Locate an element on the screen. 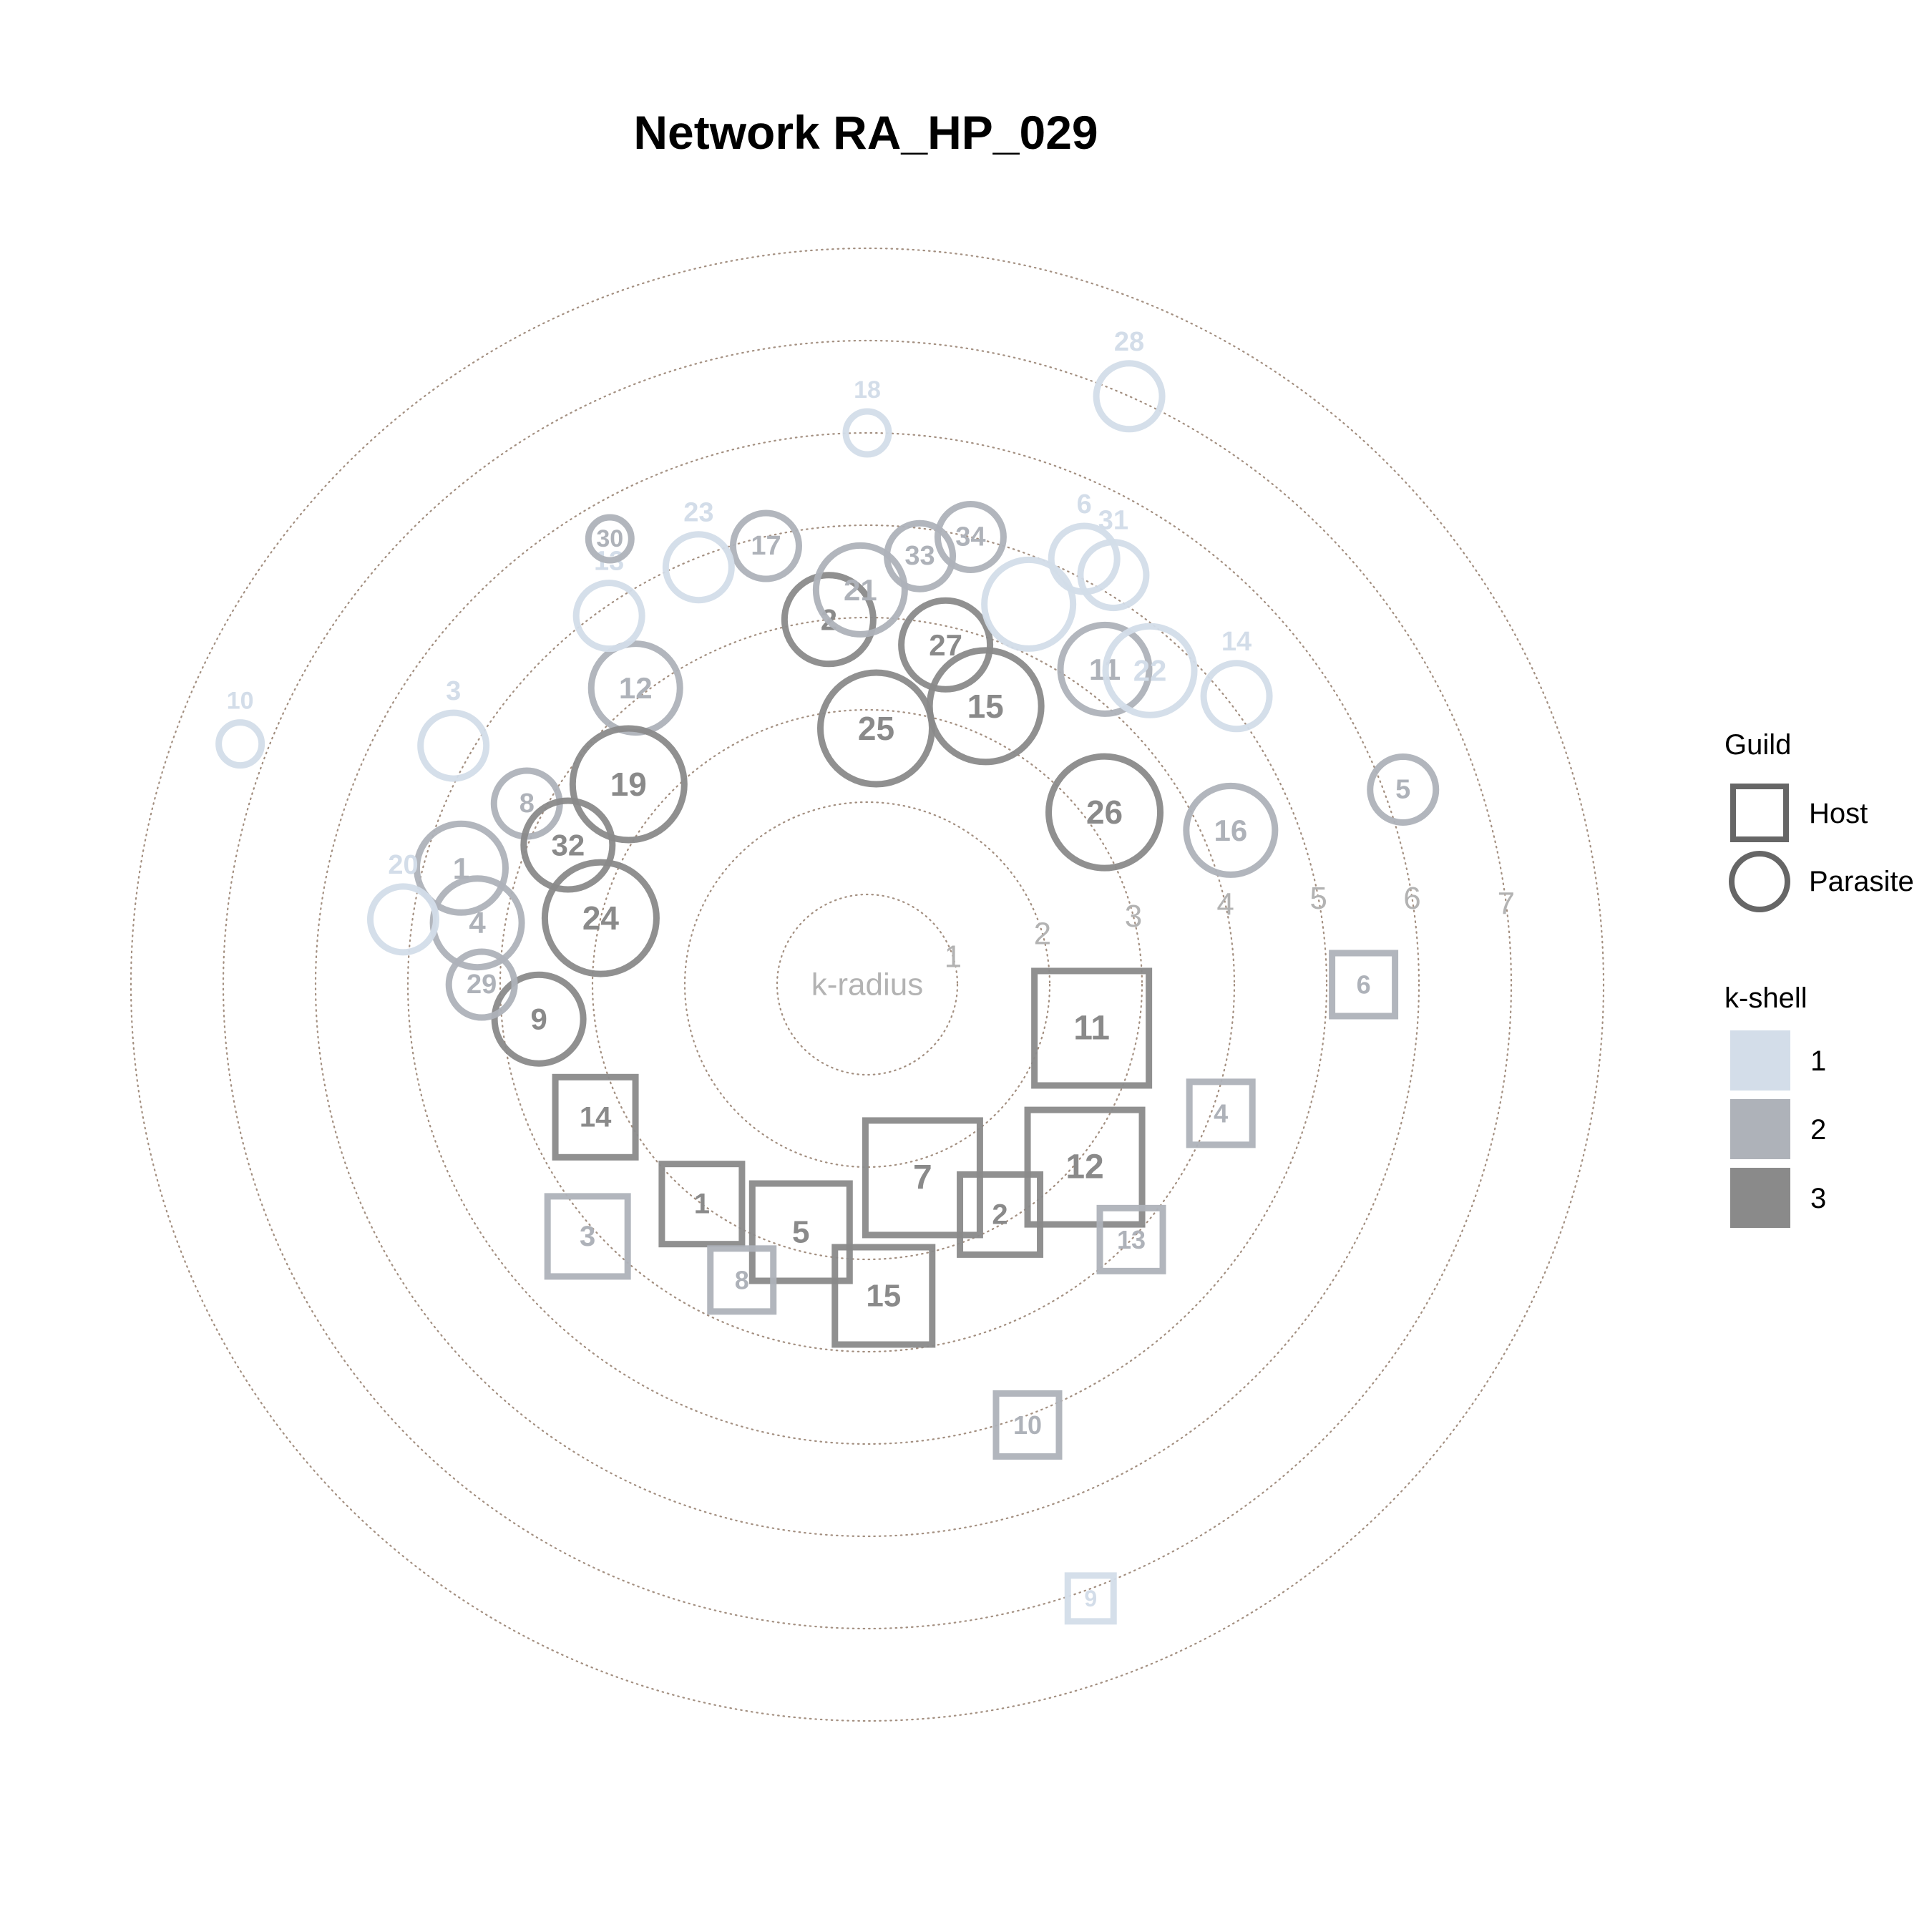 This screenshot has height=1932, width=1932. legend-guild-title: Guild is located at coordinates (1758, 745).